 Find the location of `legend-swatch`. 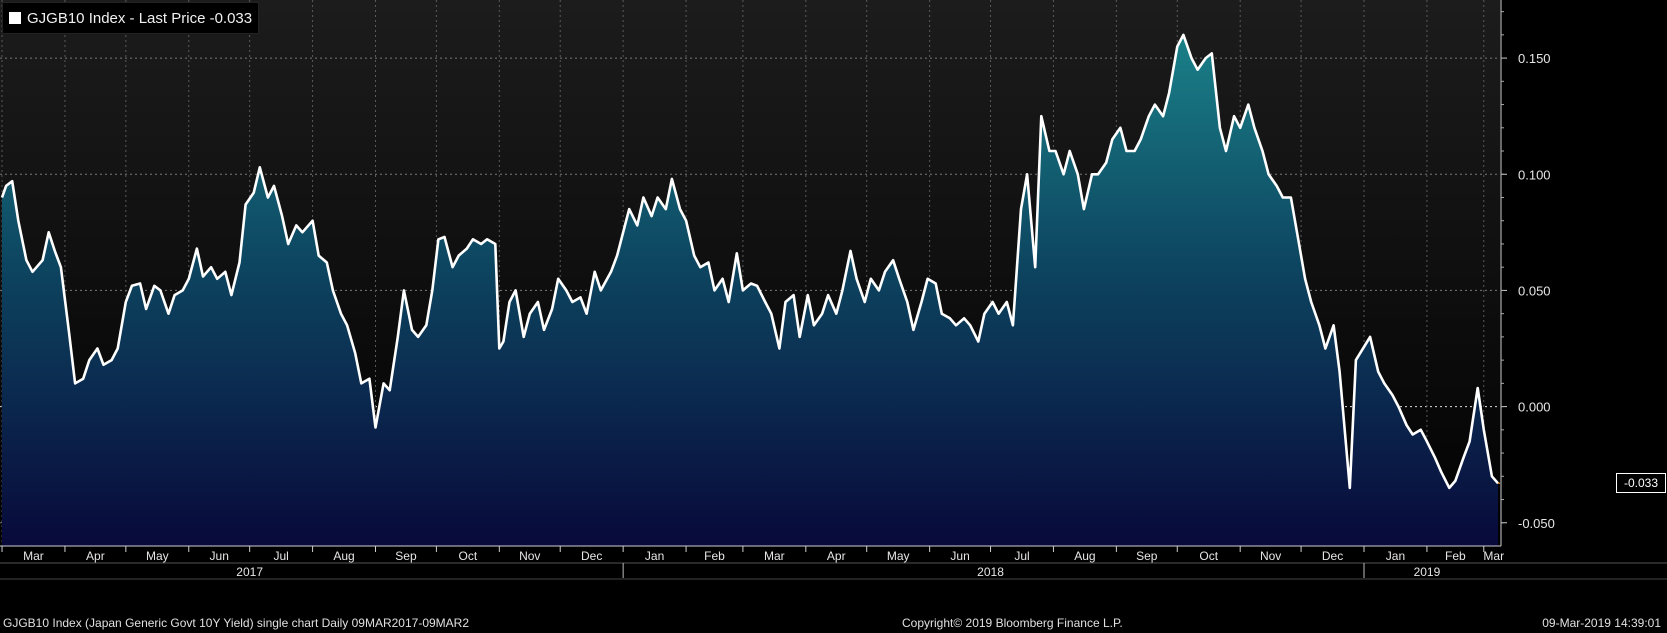

legend-swatch is located at coordinates (15, 18).